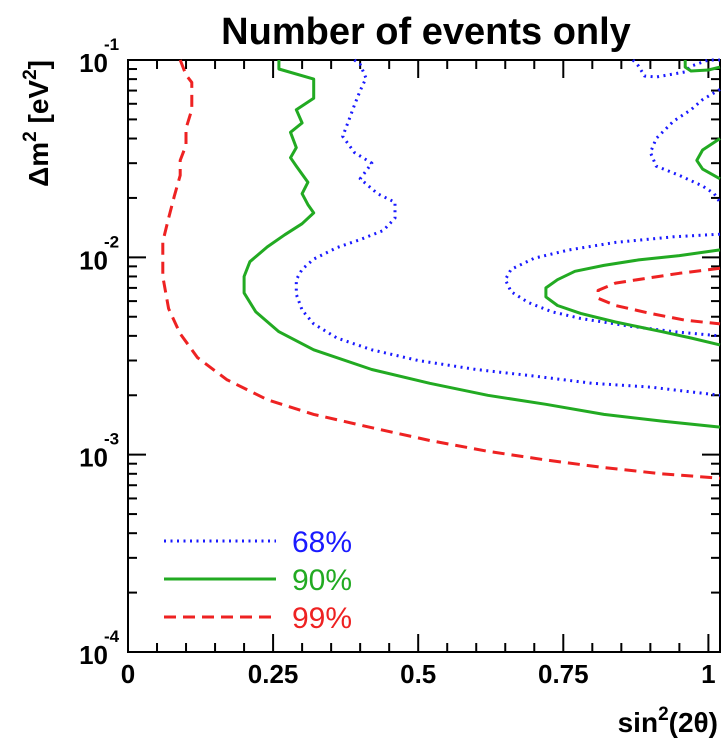 Image resolution: width=722 pixels, height=741 pixels. What do you see at coordinates (426, 32) in the screenshot?
I see `chart-title: Number of events only` at bounding box center [426, 32].